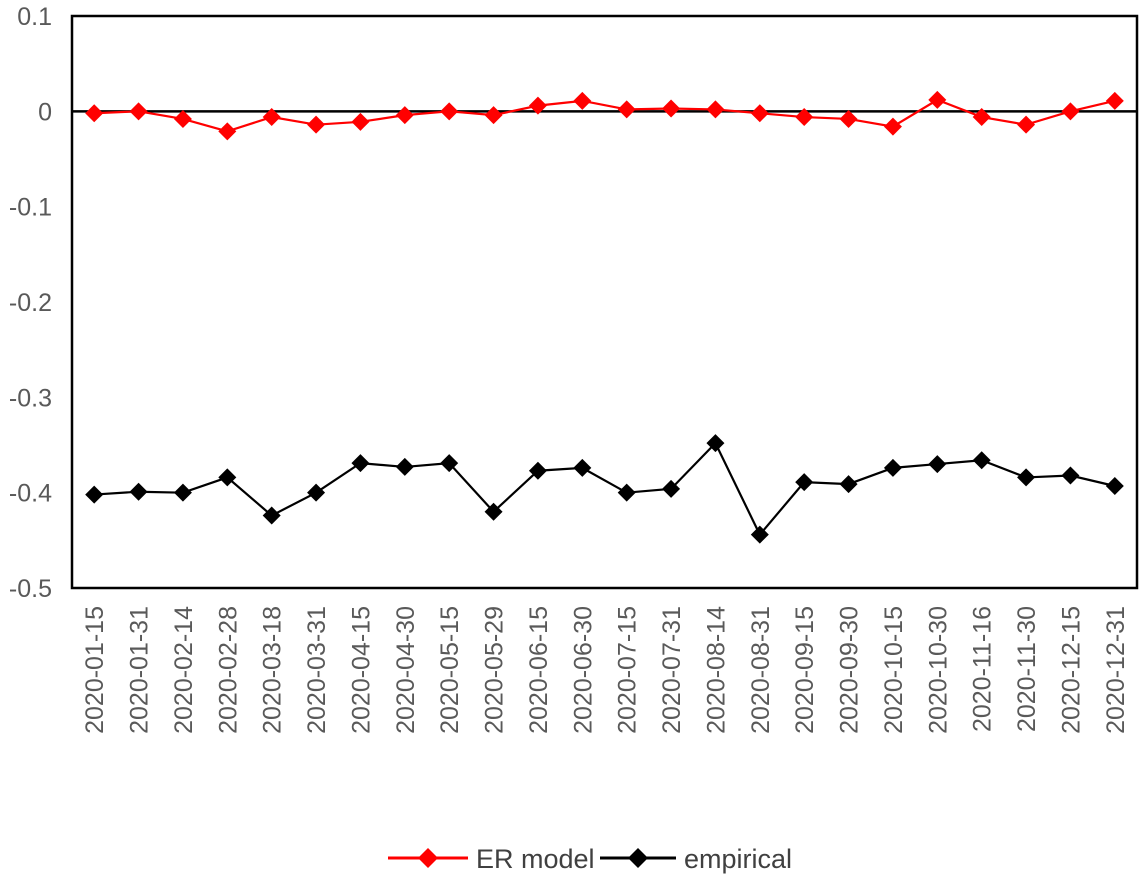 The width and height of the screenshot is (1140, 878). I want to click on y-axis-ticks: 0.1 0 -0.1 -0.2 -0.3 -0.4 -0.5, so click(30, 303).